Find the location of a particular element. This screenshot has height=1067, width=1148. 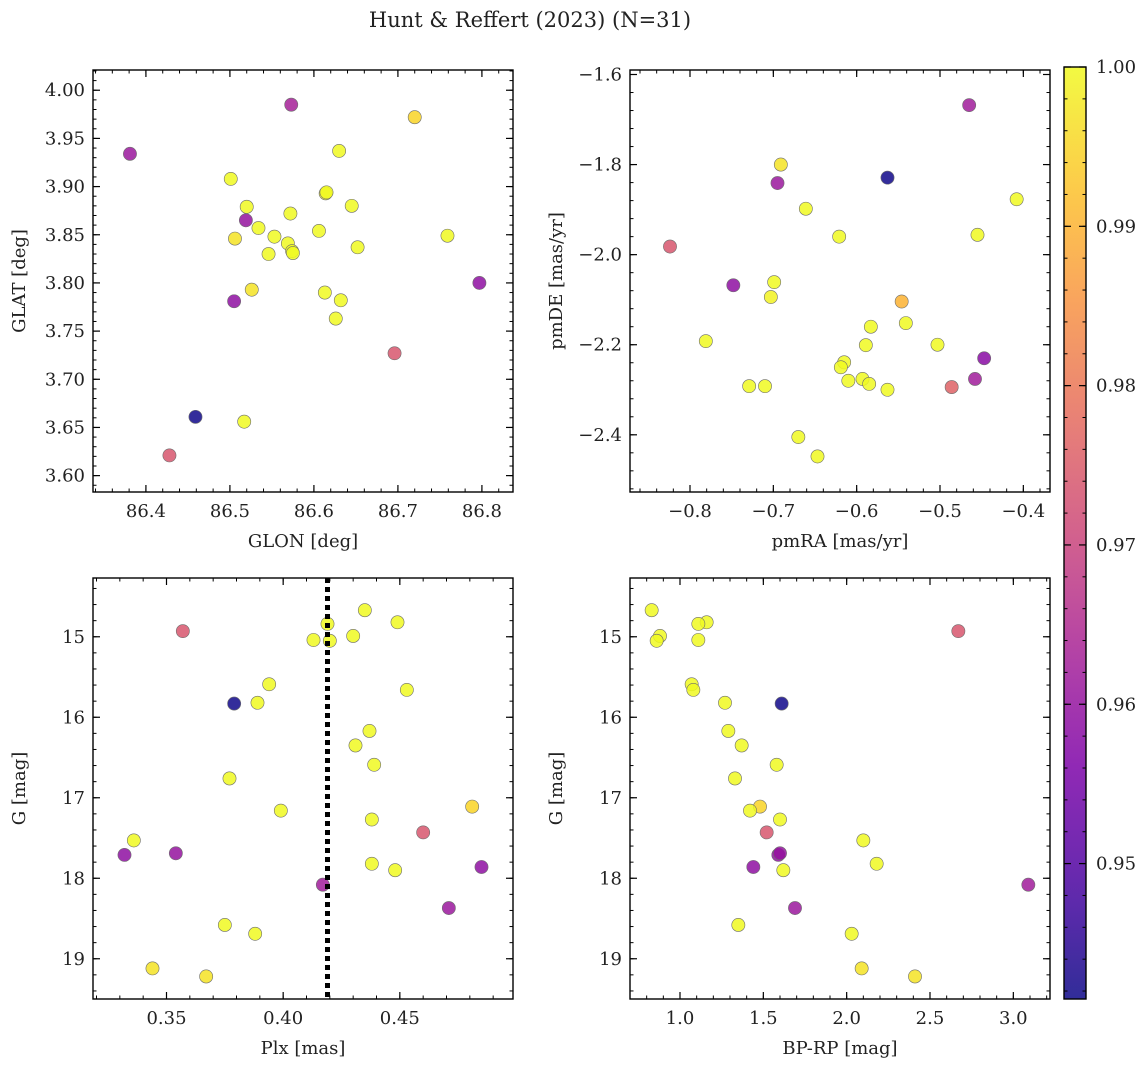

x-axis-label: GLON [deg] is located at coordinates (303, 541).